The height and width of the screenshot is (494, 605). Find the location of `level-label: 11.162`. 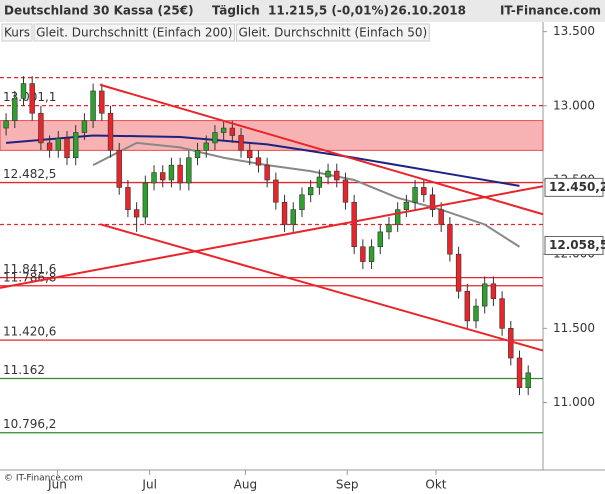

level-label: 11.162 is located at coordinates (24, 370).